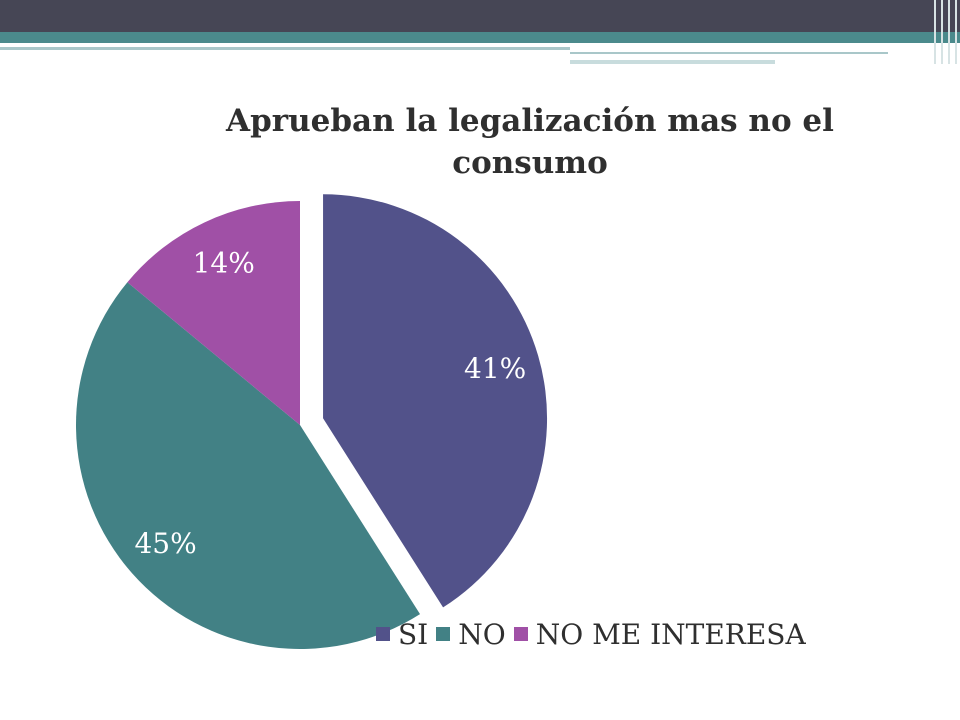  I want to click on header-band, so click(480, 16).